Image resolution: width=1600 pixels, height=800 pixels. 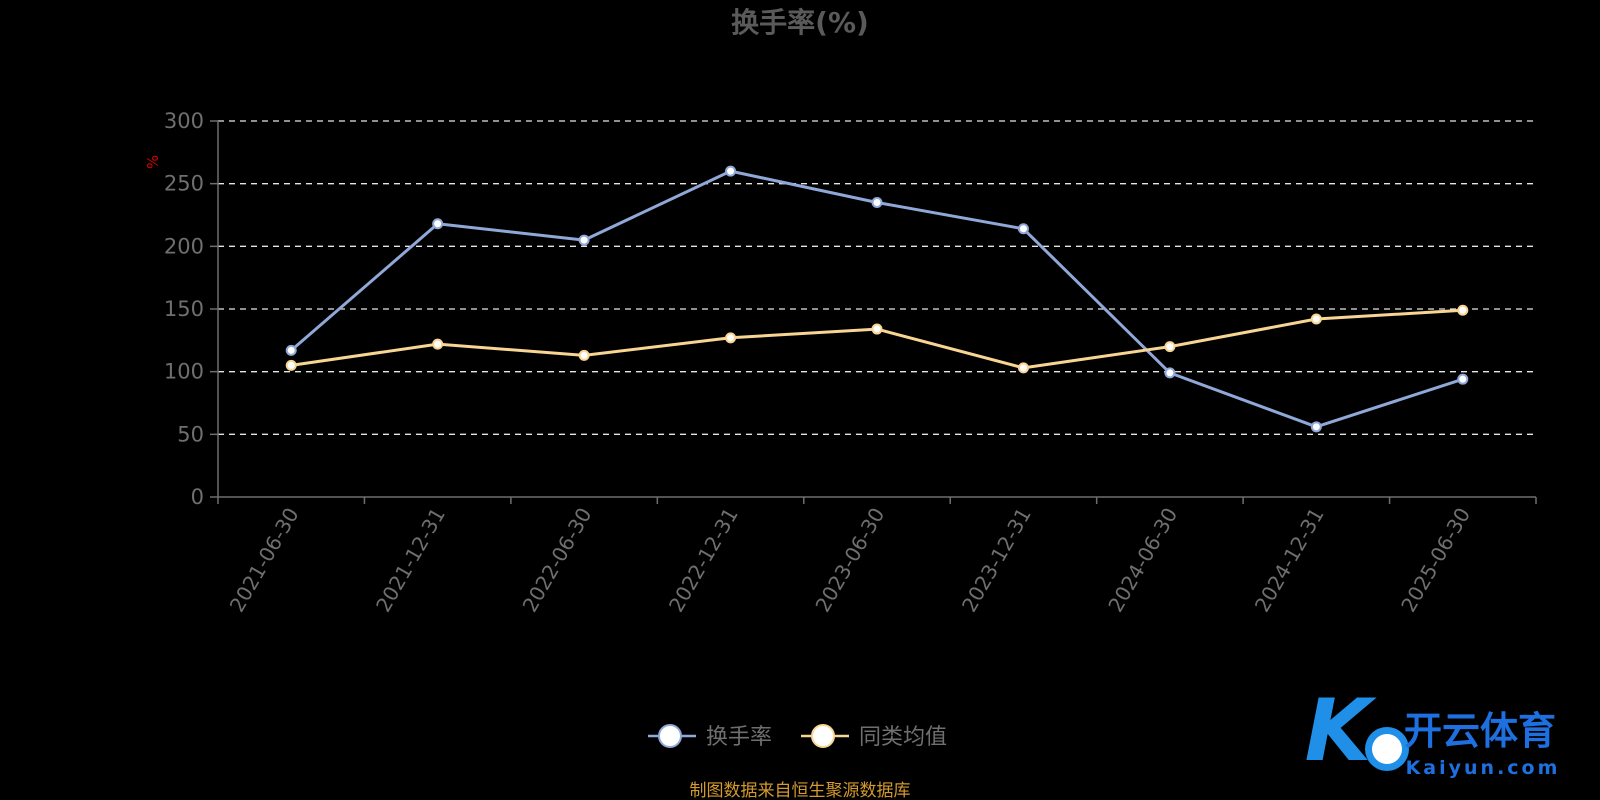 I want to click on logo-mark: K, so click(x=1341, y=731).